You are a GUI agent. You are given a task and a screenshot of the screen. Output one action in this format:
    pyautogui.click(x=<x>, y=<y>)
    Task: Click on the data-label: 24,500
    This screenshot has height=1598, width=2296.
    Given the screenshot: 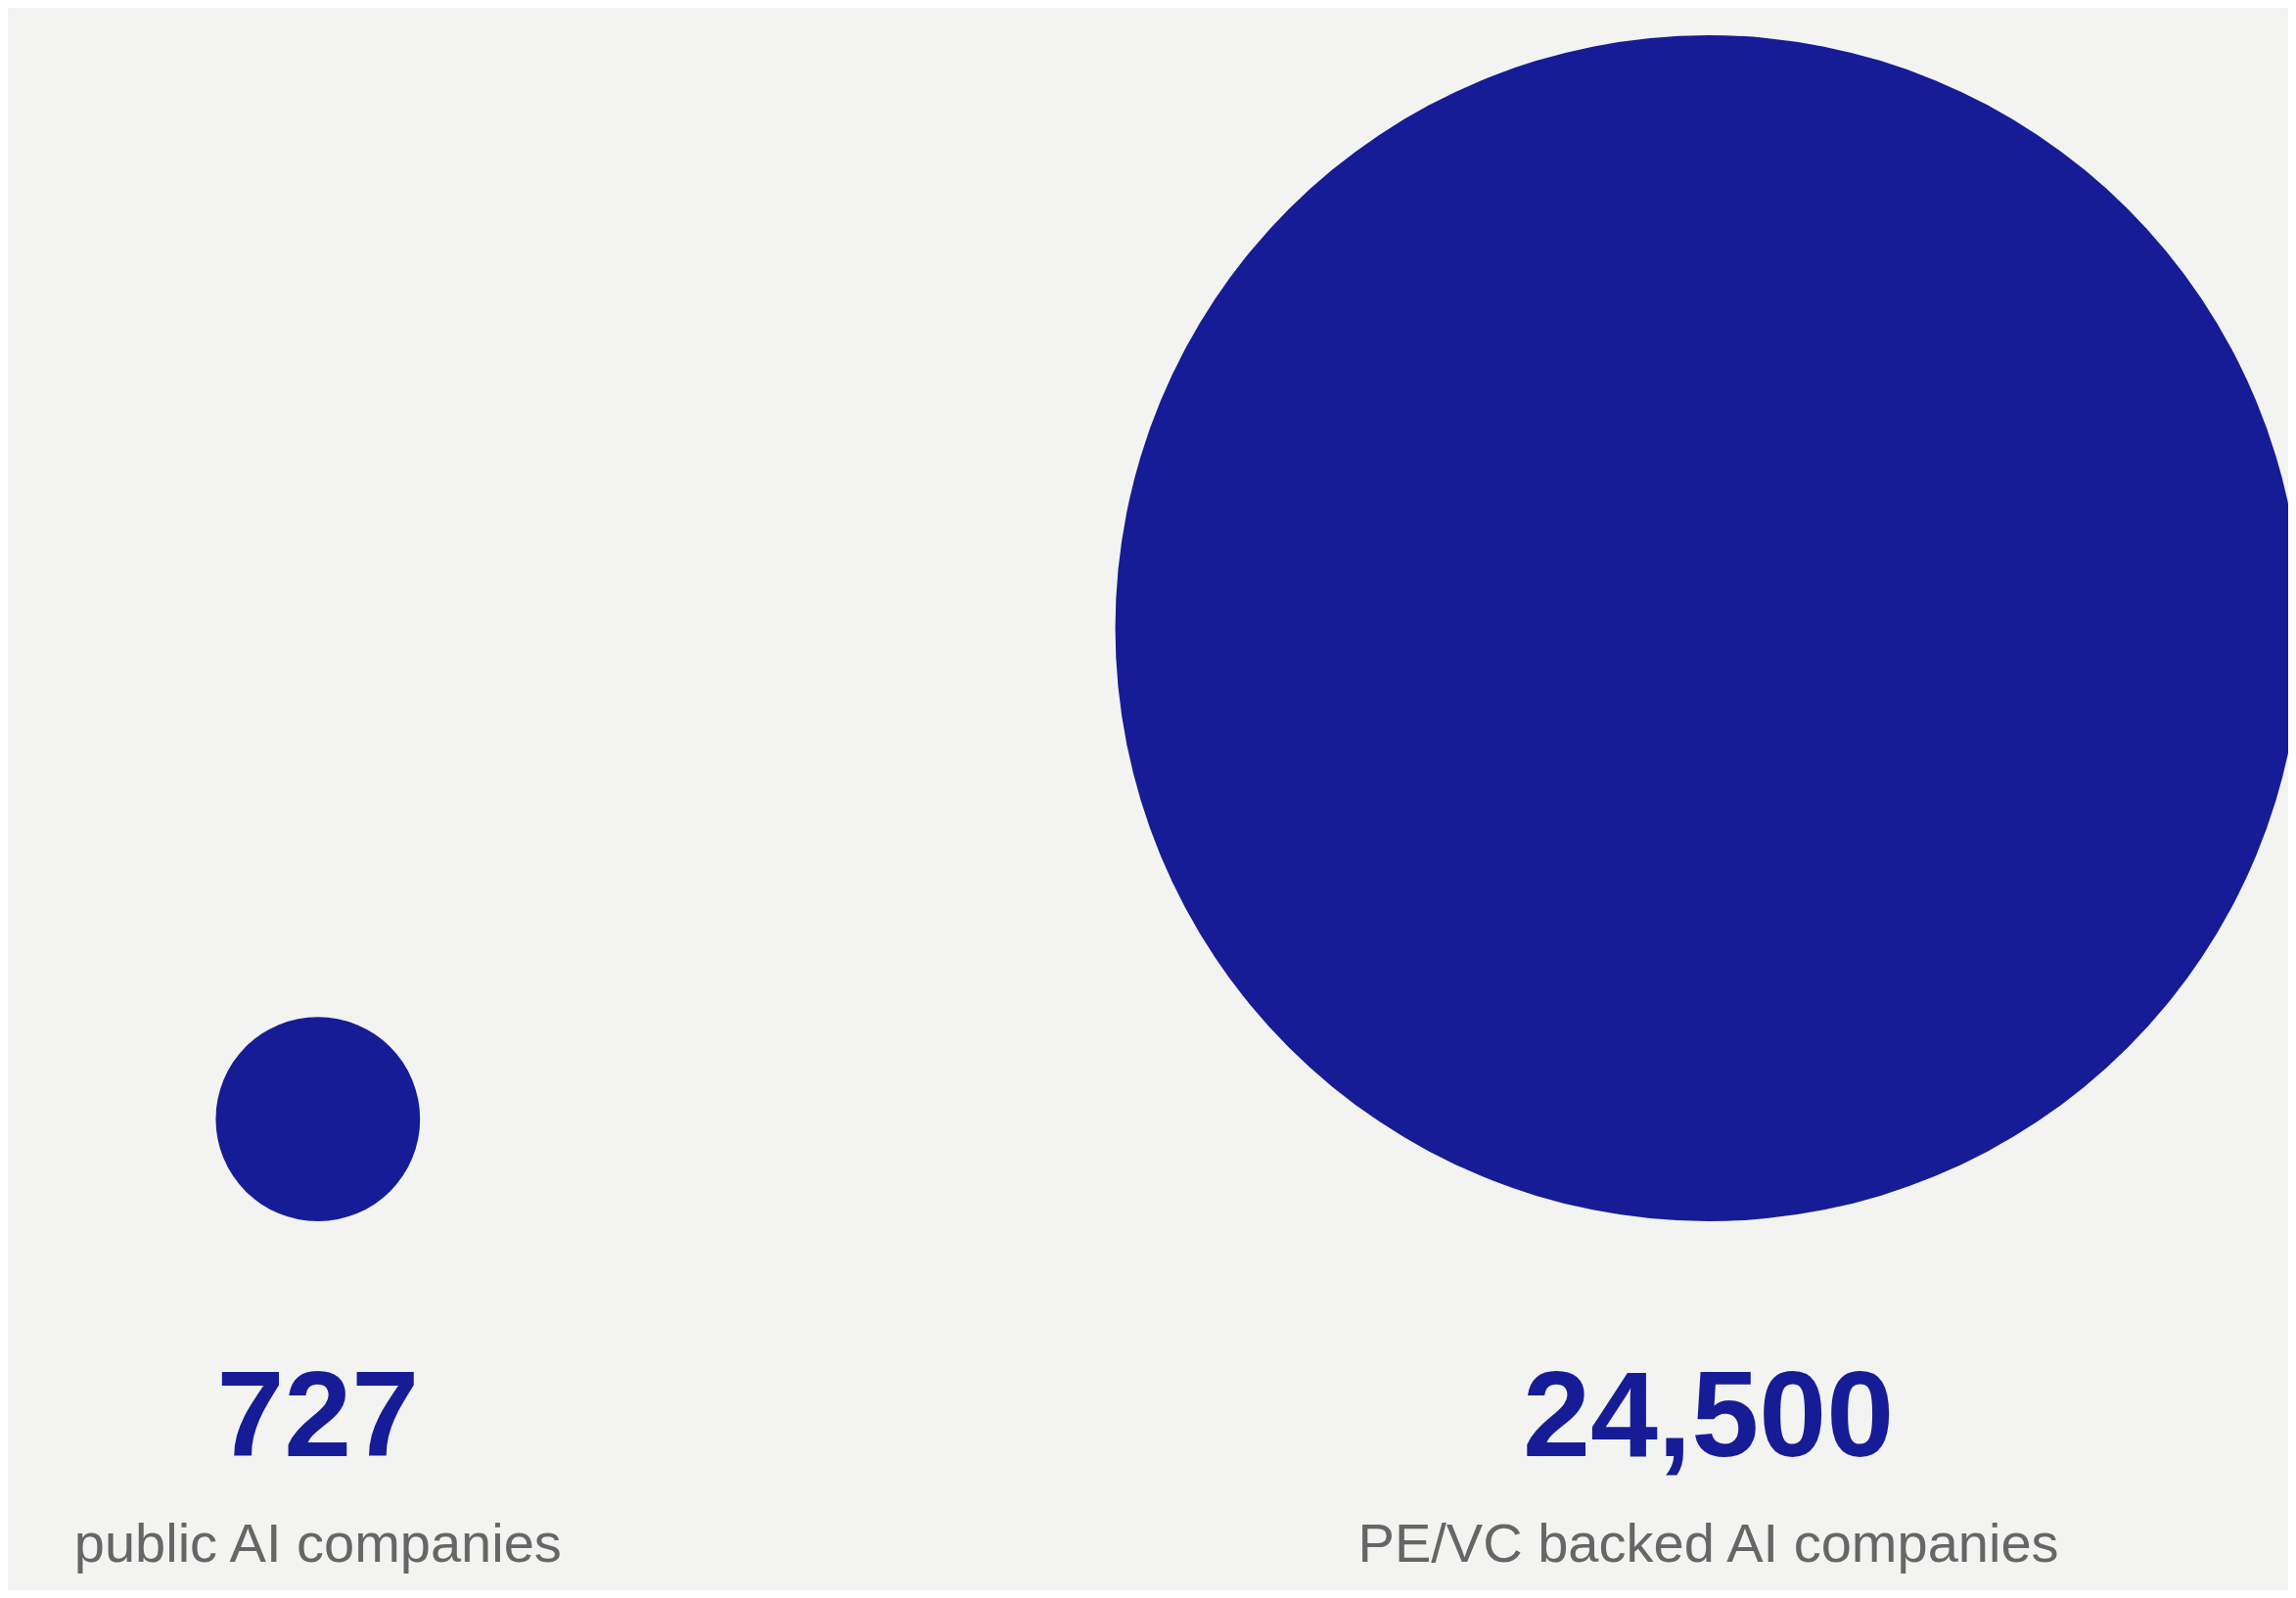 What is the action you would take?
    pyautogui.click(x=1708, y=1414)
    